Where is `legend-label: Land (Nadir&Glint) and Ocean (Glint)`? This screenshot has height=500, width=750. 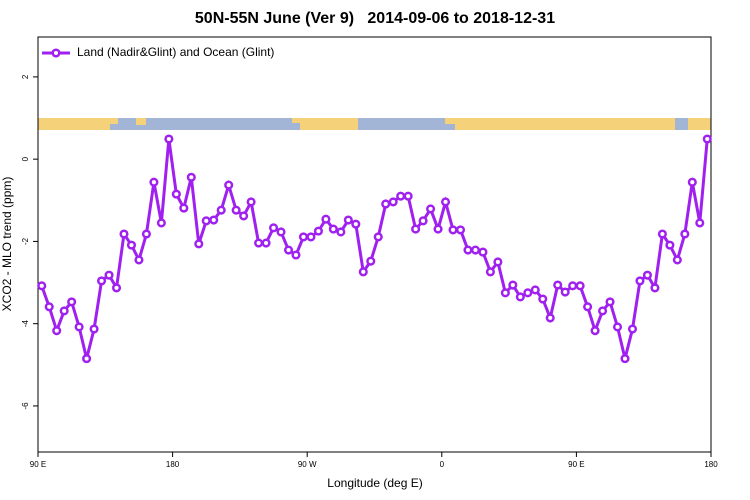 legend-label: Land (Nadir&Glint) and Ocean (Glint) is located at coordinates (175, 52).